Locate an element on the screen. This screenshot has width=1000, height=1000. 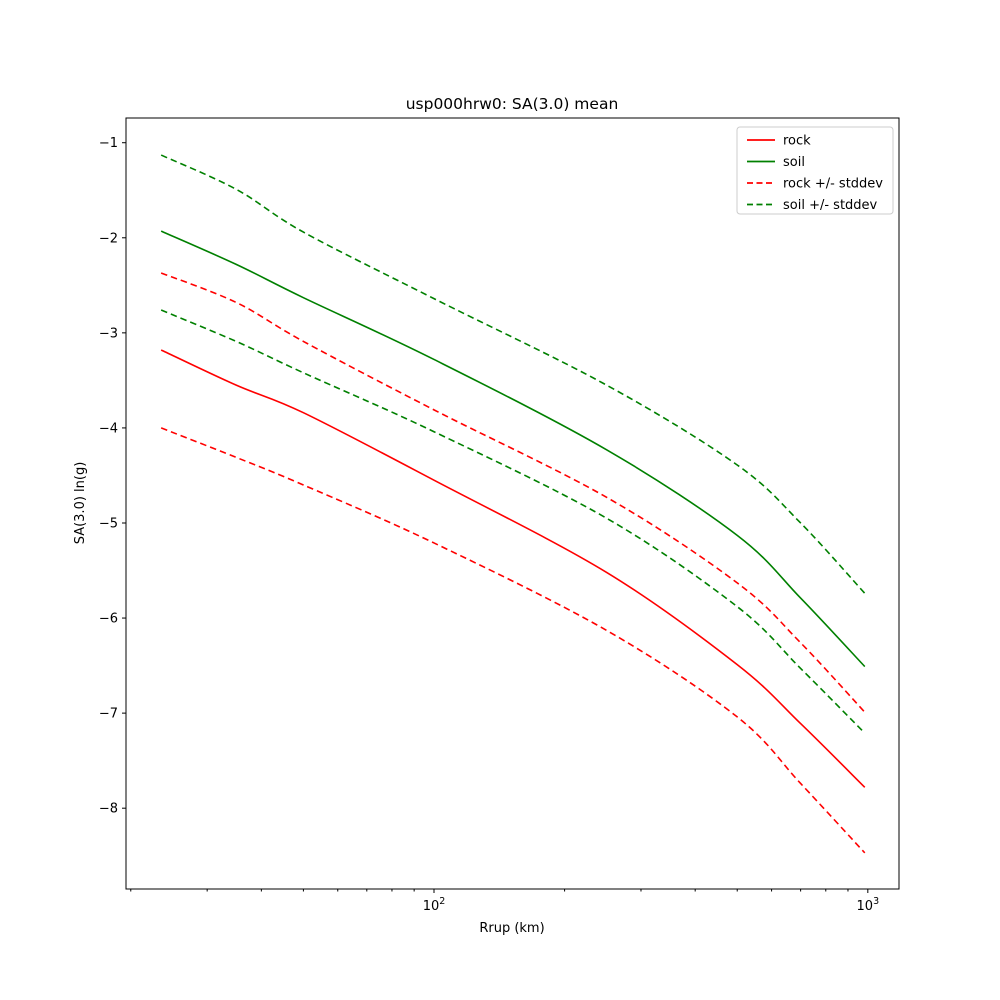
y-tick-label: −4 is located at coordinates (108, 428).